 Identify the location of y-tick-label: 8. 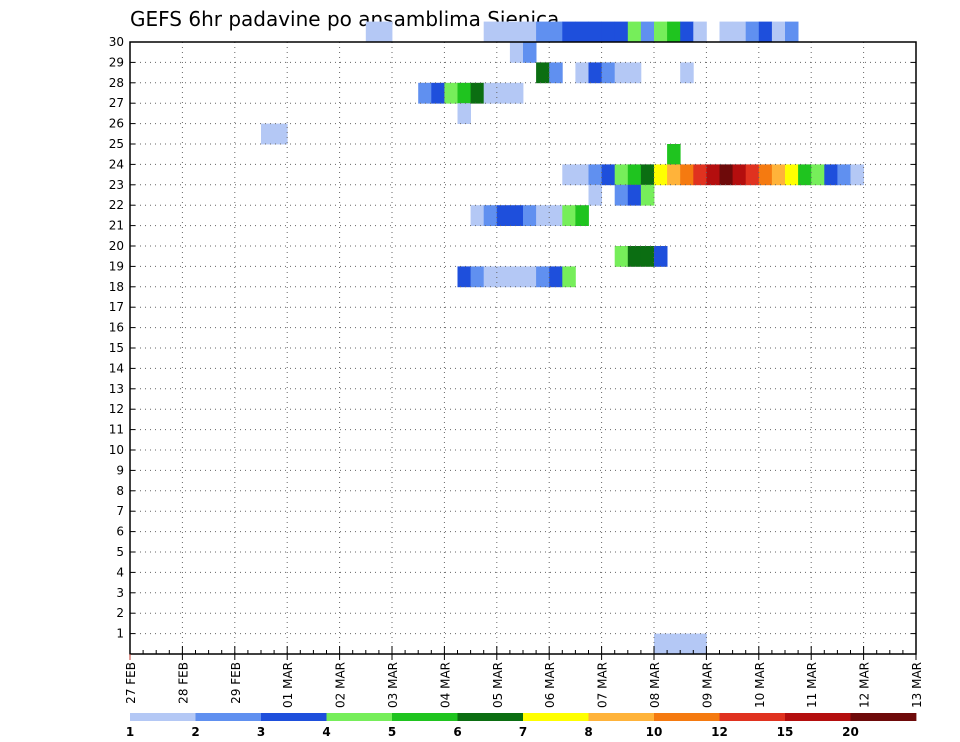
(120, 491).